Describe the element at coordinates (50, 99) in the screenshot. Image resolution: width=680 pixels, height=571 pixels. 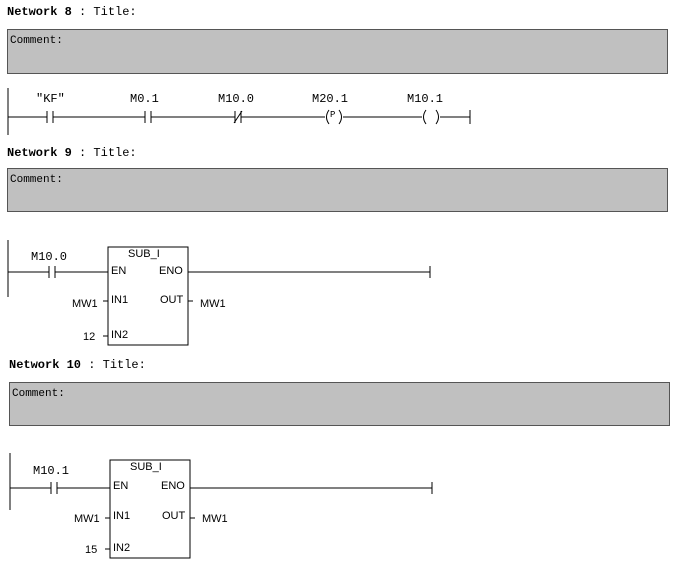
I see `contact-kf-operand: "KF"` at that location.